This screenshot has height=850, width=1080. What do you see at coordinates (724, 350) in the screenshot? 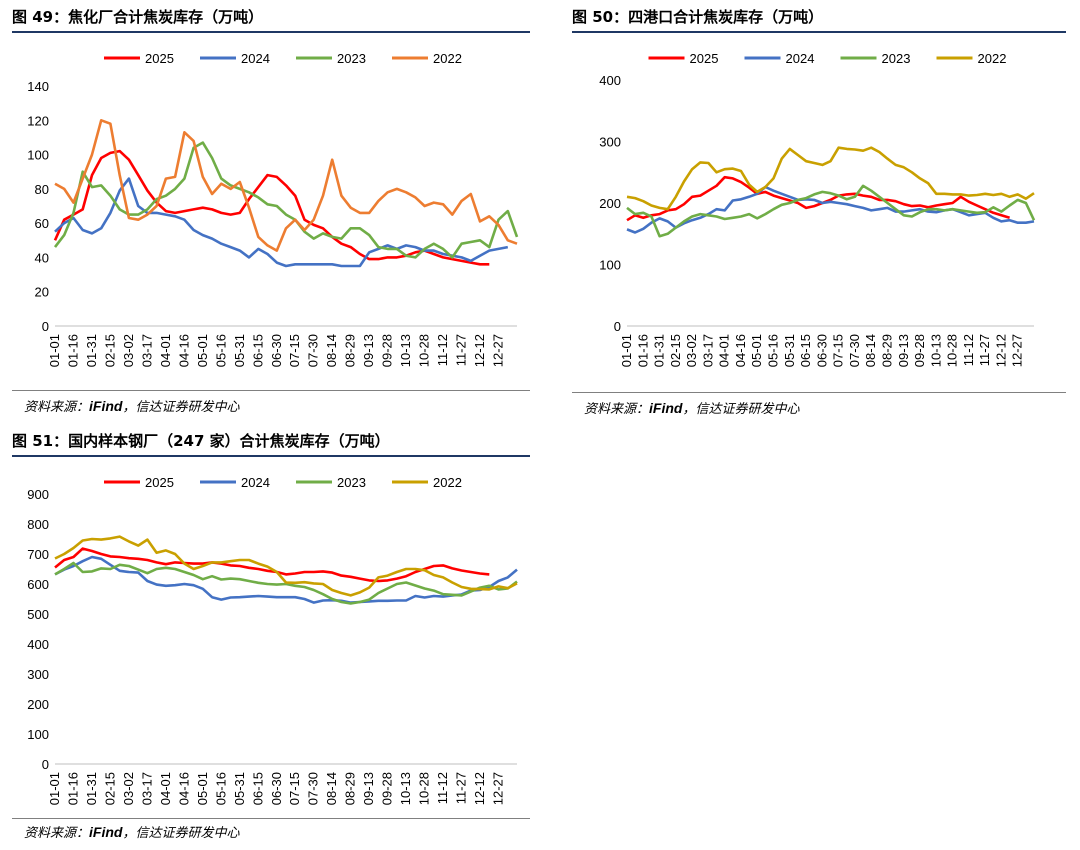
I see `x-tick-label: 04-01` at bounding box center [724, 350].